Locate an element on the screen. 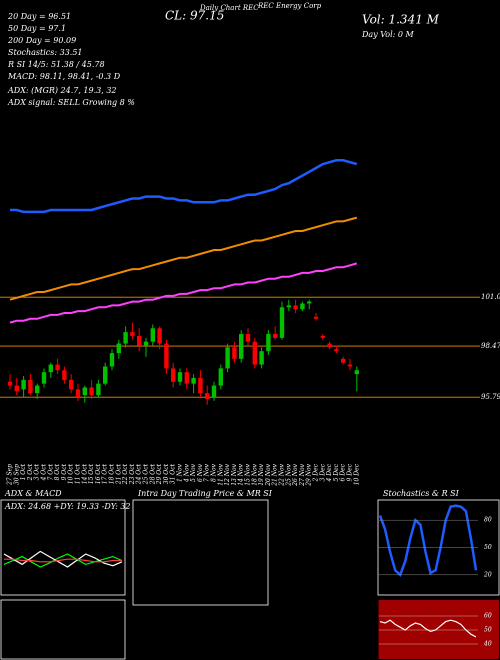 This screenshot has width=500, height=660. stoch-tick-label: 20 is located at coordinates (487, 574).